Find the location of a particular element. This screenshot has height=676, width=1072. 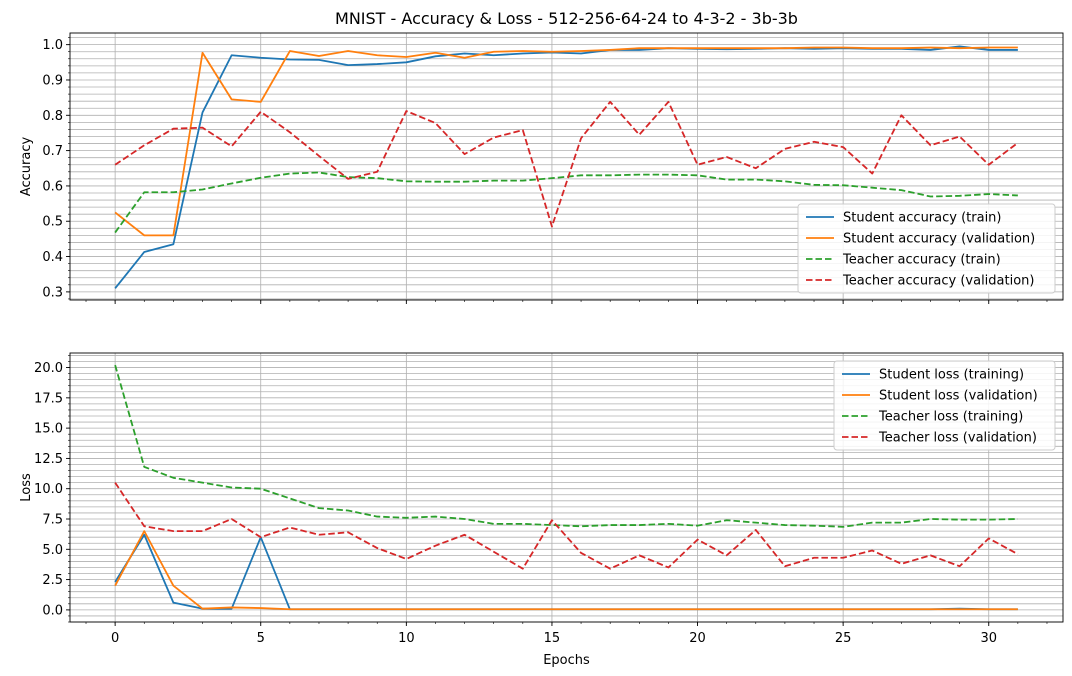

y-tick-label: 0.3 is located at coordinates (52, 292).